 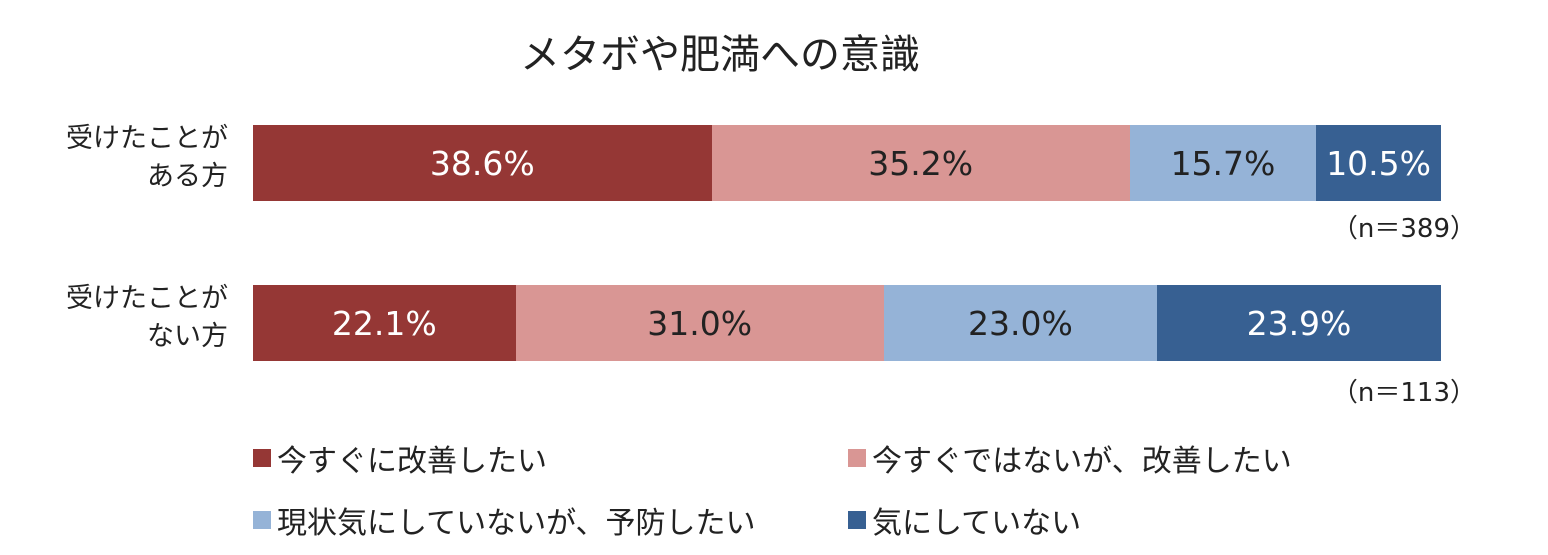 I want to click on legend-label: 現状気にしていないが、予防したい, so click(x=516, y=523).